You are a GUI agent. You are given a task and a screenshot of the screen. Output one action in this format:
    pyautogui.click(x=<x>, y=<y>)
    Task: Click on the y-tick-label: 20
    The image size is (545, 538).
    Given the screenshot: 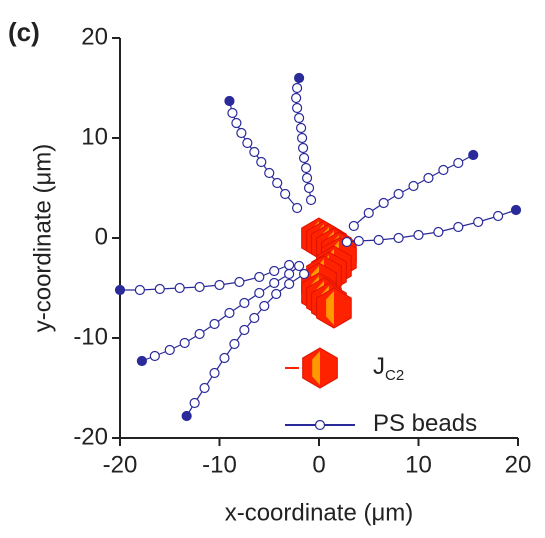 What is the action you would take?
    pyautogui.click(x=94, y=36)
    